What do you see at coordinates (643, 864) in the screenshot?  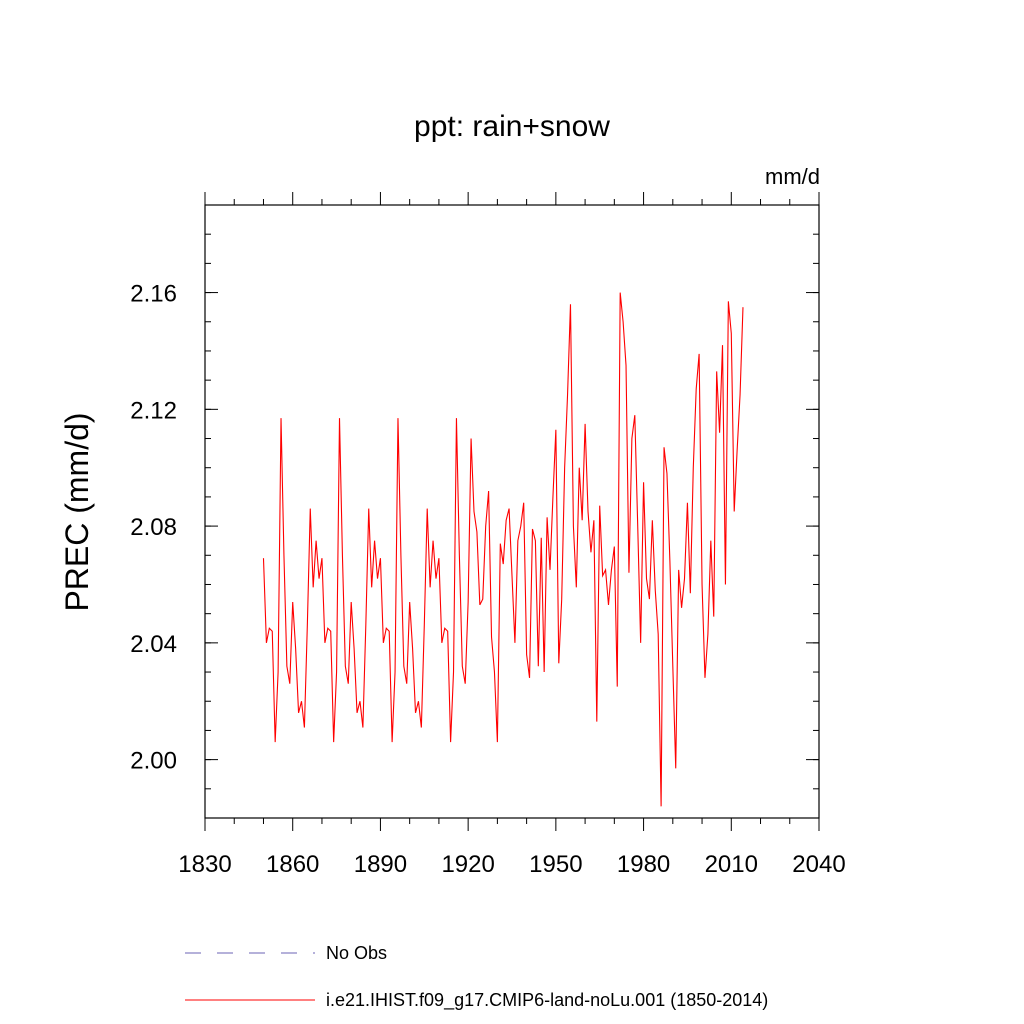 I see `x-tick-label: 1980` at bounding box center [643, 864].